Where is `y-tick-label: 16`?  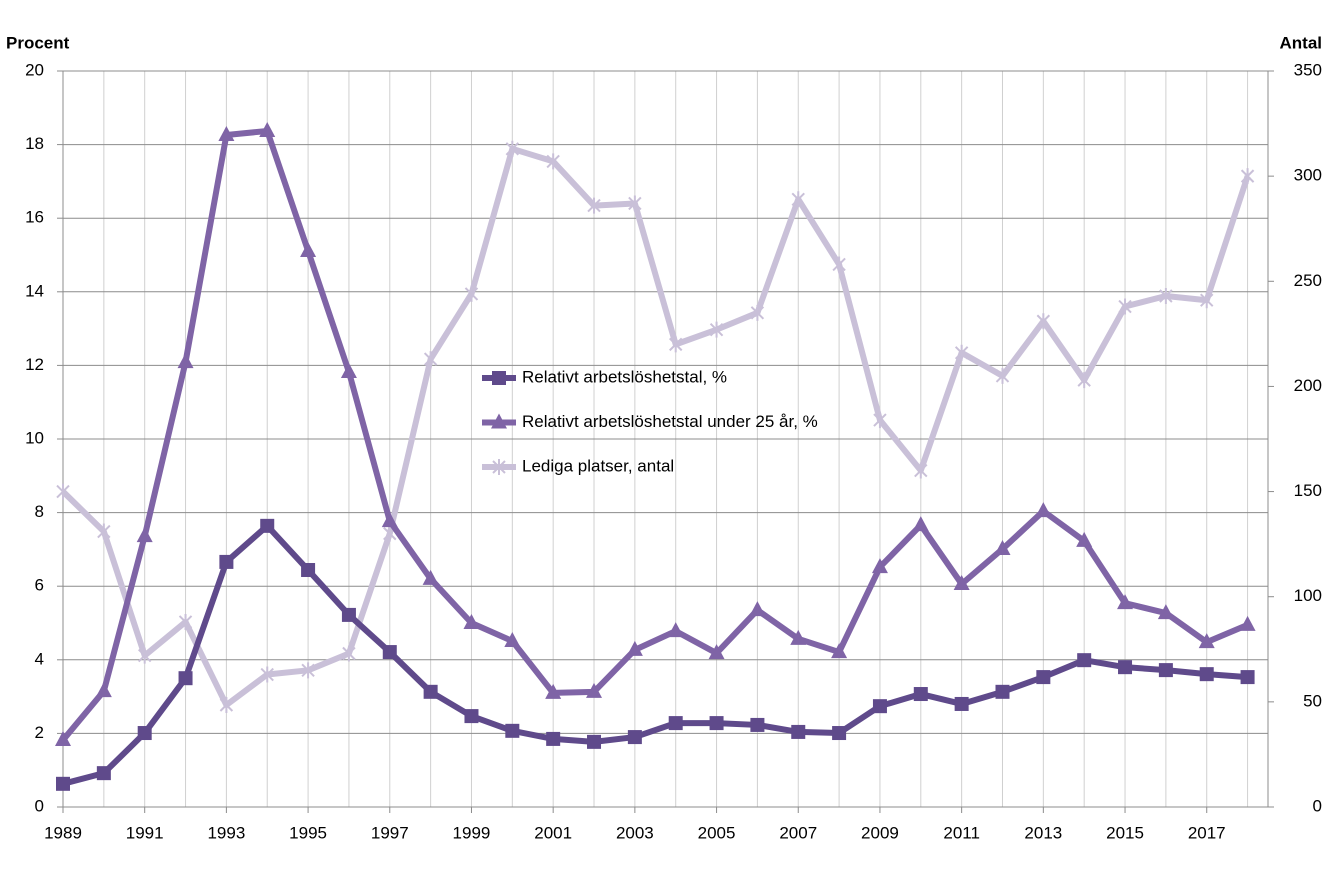 y-tick-label: 16 is located at coordinates (34, 217).